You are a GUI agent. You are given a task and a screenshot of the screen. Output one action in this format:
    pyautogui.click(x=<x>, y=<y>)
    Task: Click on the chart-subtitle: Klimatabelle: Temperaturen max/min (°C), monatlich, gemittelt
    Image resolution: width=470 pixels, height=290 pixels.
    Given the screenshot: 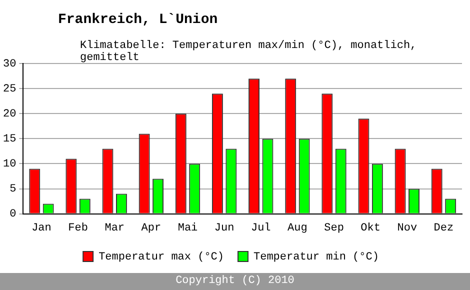 What is the action you would take?
    pyautogui.click(x=249, y=52)
    